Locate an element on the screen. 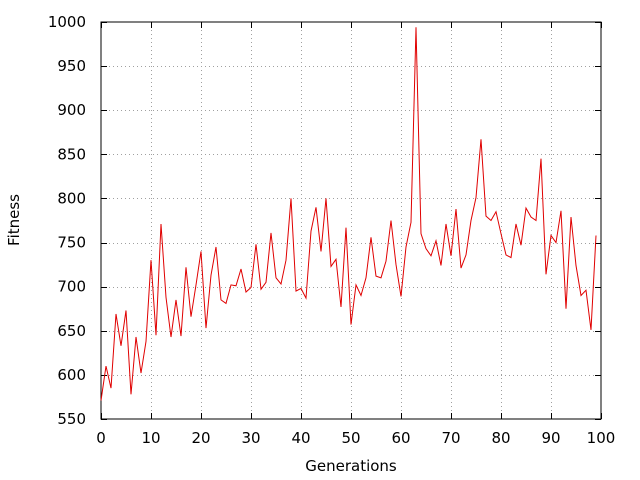  y-tick-label: 550 is located at coordinates (71, 419).